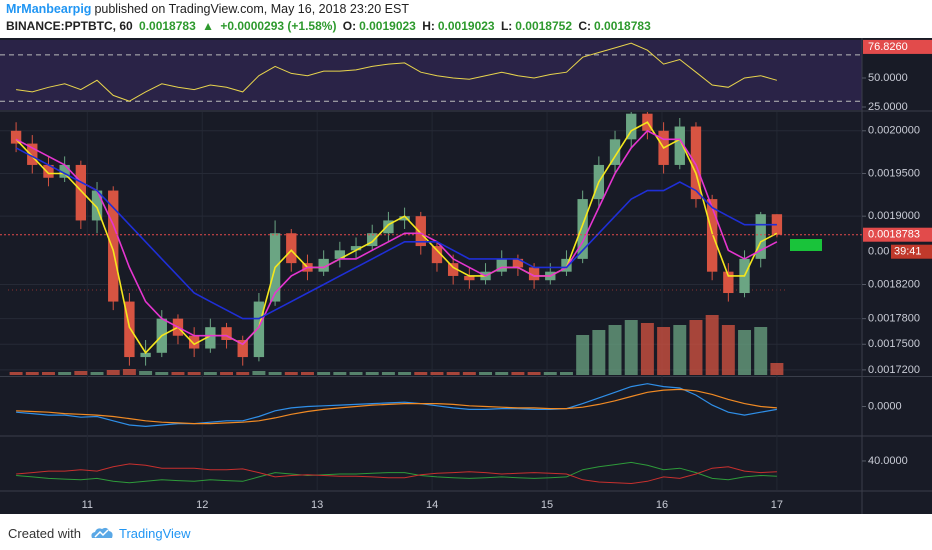 Image resolution: width=932 pixels, height=550 pixels. What do you see at coordinates (87, 505) in the screenshot?
I see `x-tick-label: 11` at bounding box center [87, 505].